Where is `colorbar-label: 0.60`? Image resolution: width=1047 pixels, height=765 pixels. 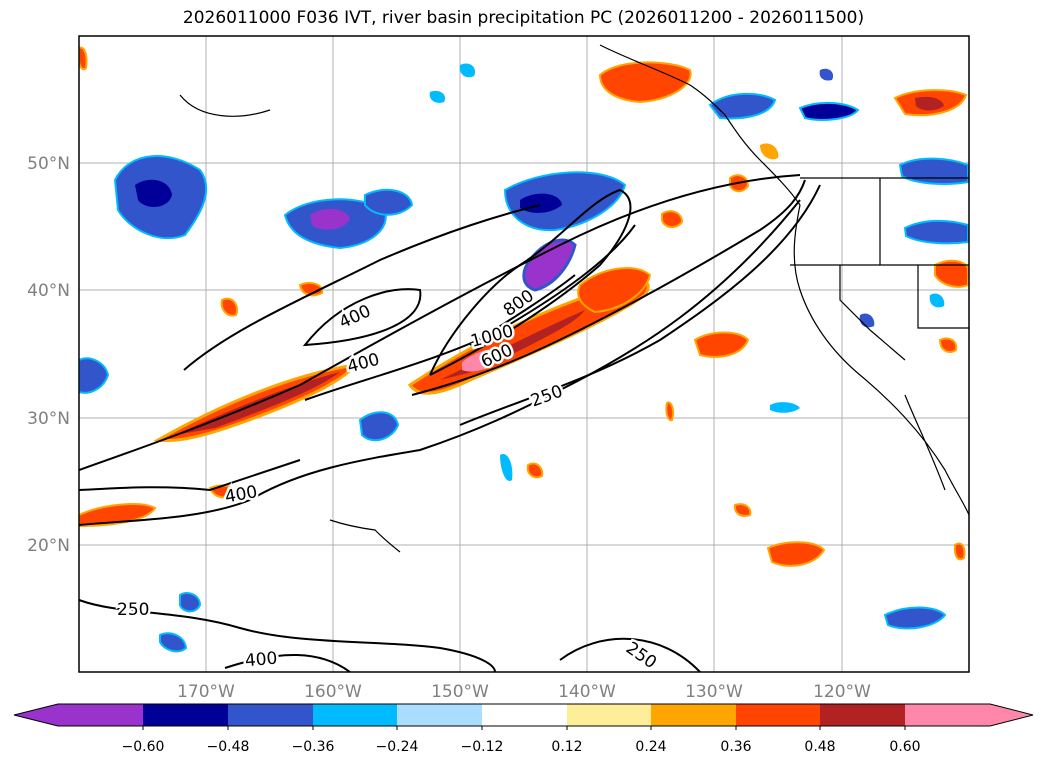
colorbar-label: 0.60 is located at coordinates (904, 747).